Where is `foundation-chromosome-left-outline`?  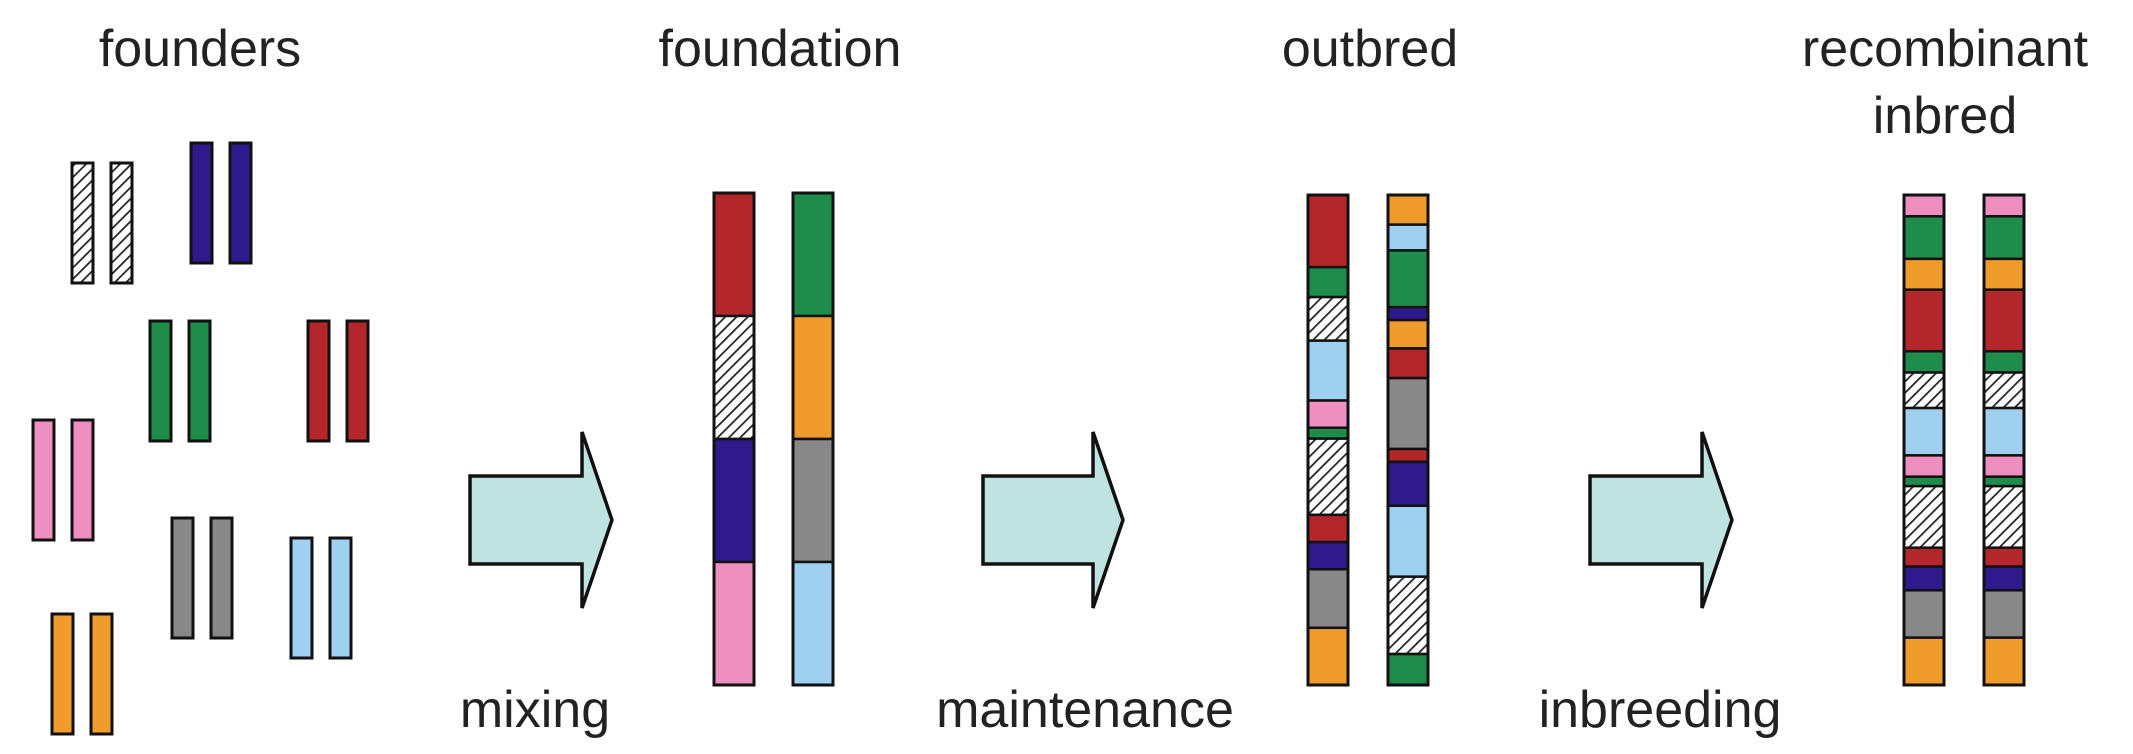 foundation-chromosome-left-outline is located at coordinates (734, 439).